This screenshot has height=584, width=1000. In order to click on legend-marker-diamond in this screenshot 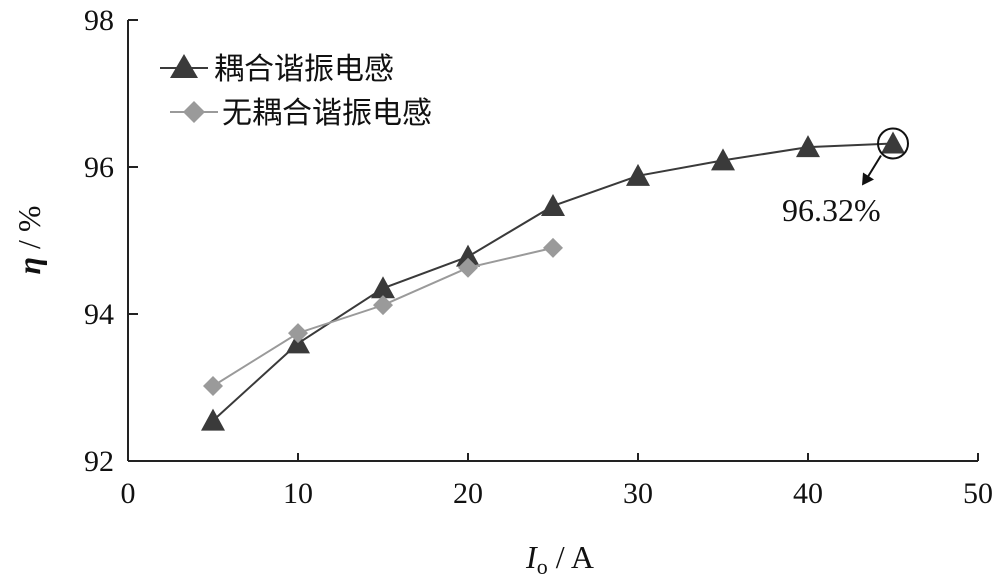, I will do `click(194, 112)`.